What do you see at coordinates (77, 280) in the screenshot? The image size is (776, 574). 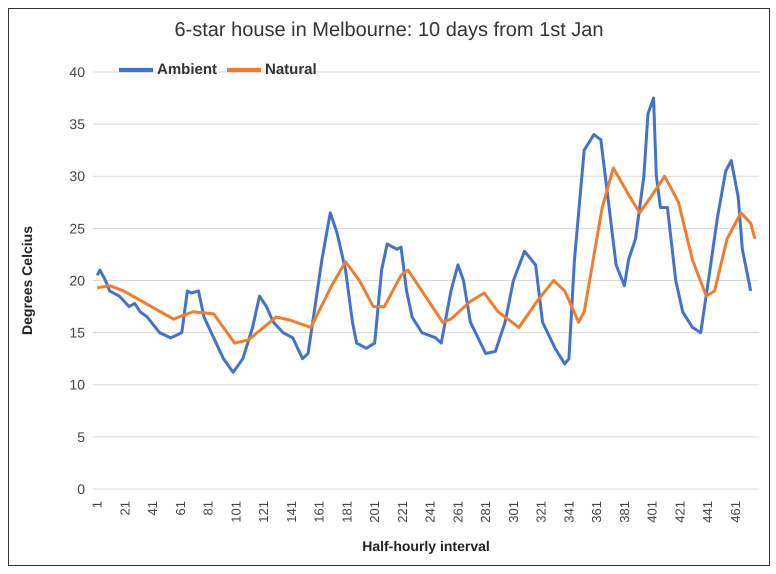 I see `y-tick-label: 20` at bounding box center [77, 280].